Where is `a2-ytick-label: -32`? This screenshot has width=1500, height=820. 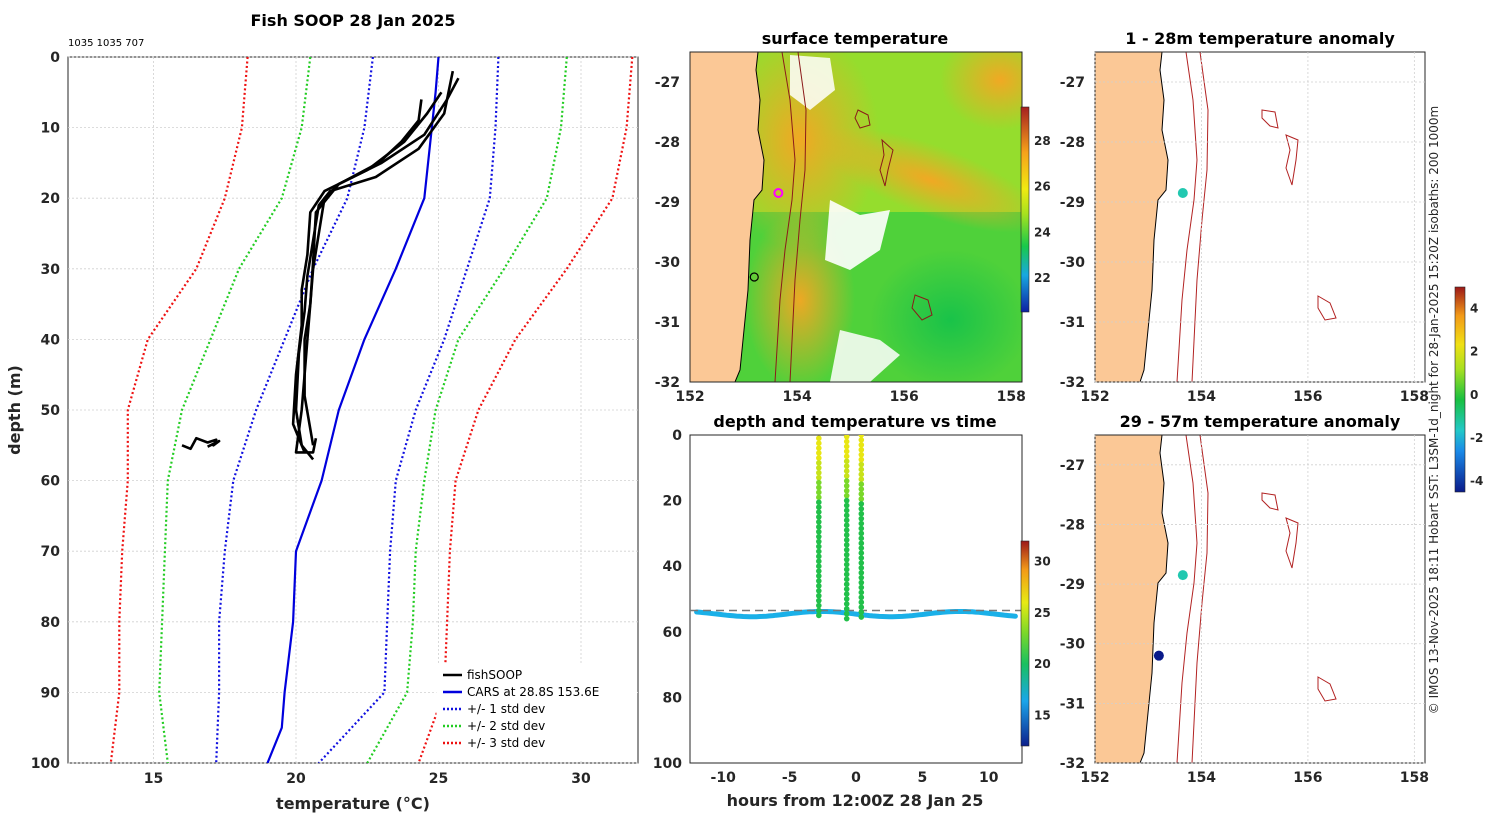
a2-ytick-label: -32 is located at coordinates (1072, 764).